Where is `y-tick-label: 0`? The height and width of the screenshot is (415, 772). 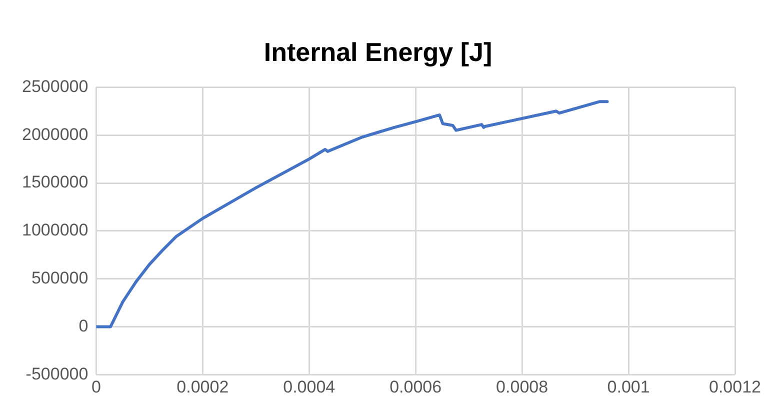 y-tick-label: 0 is located at coordinates (83, 326).